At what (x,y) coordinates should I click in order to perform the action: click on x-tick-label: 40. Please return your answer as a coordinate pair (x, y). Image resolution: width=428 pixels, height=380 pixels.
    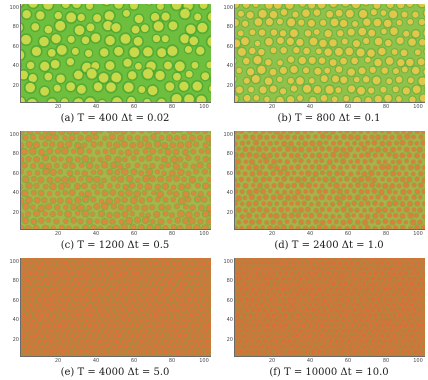
    Looking at the image, I should click on (96, 361).